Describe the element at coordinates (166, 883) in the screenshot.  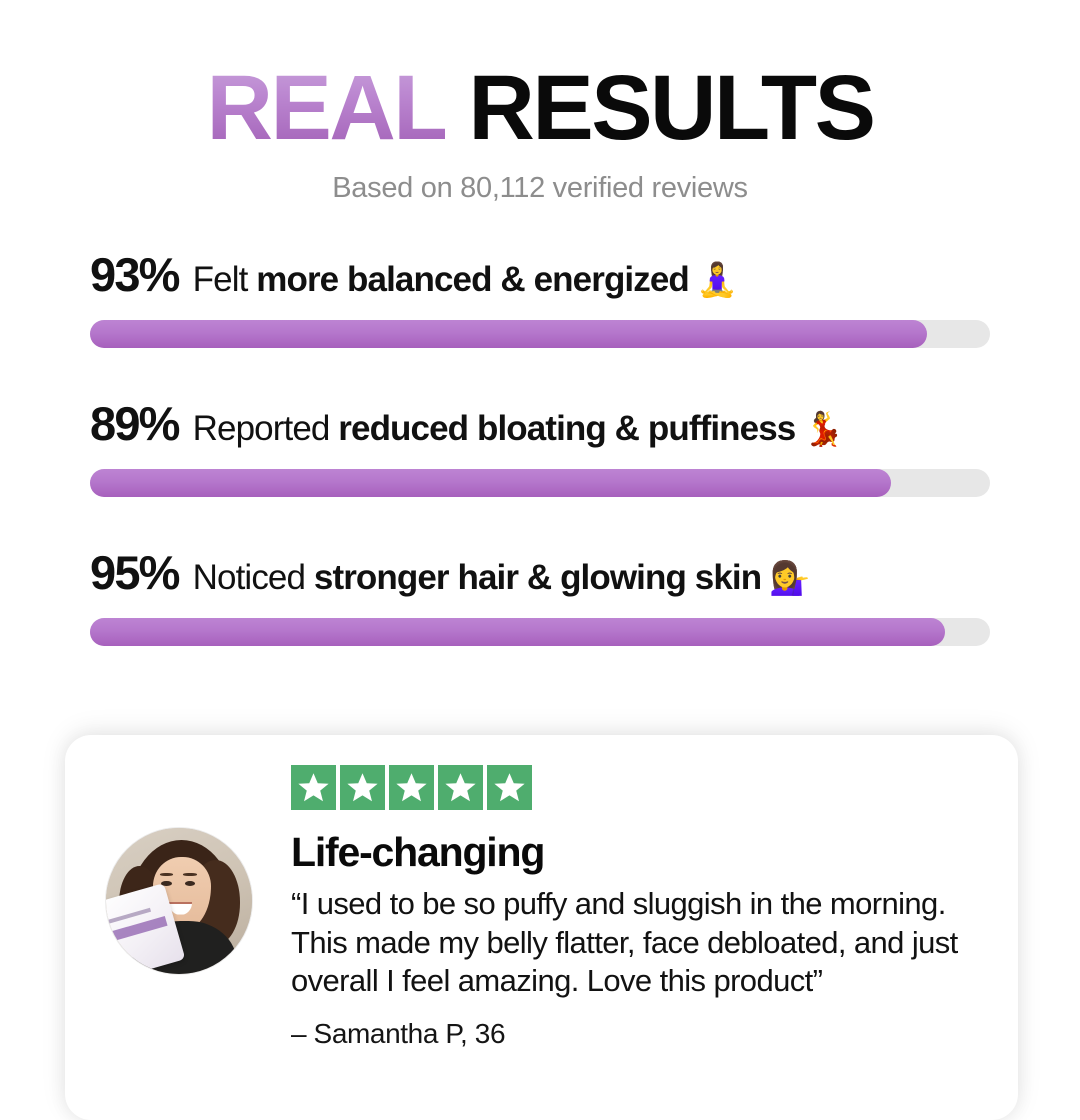
I see `avatar-eye-left` at that location.